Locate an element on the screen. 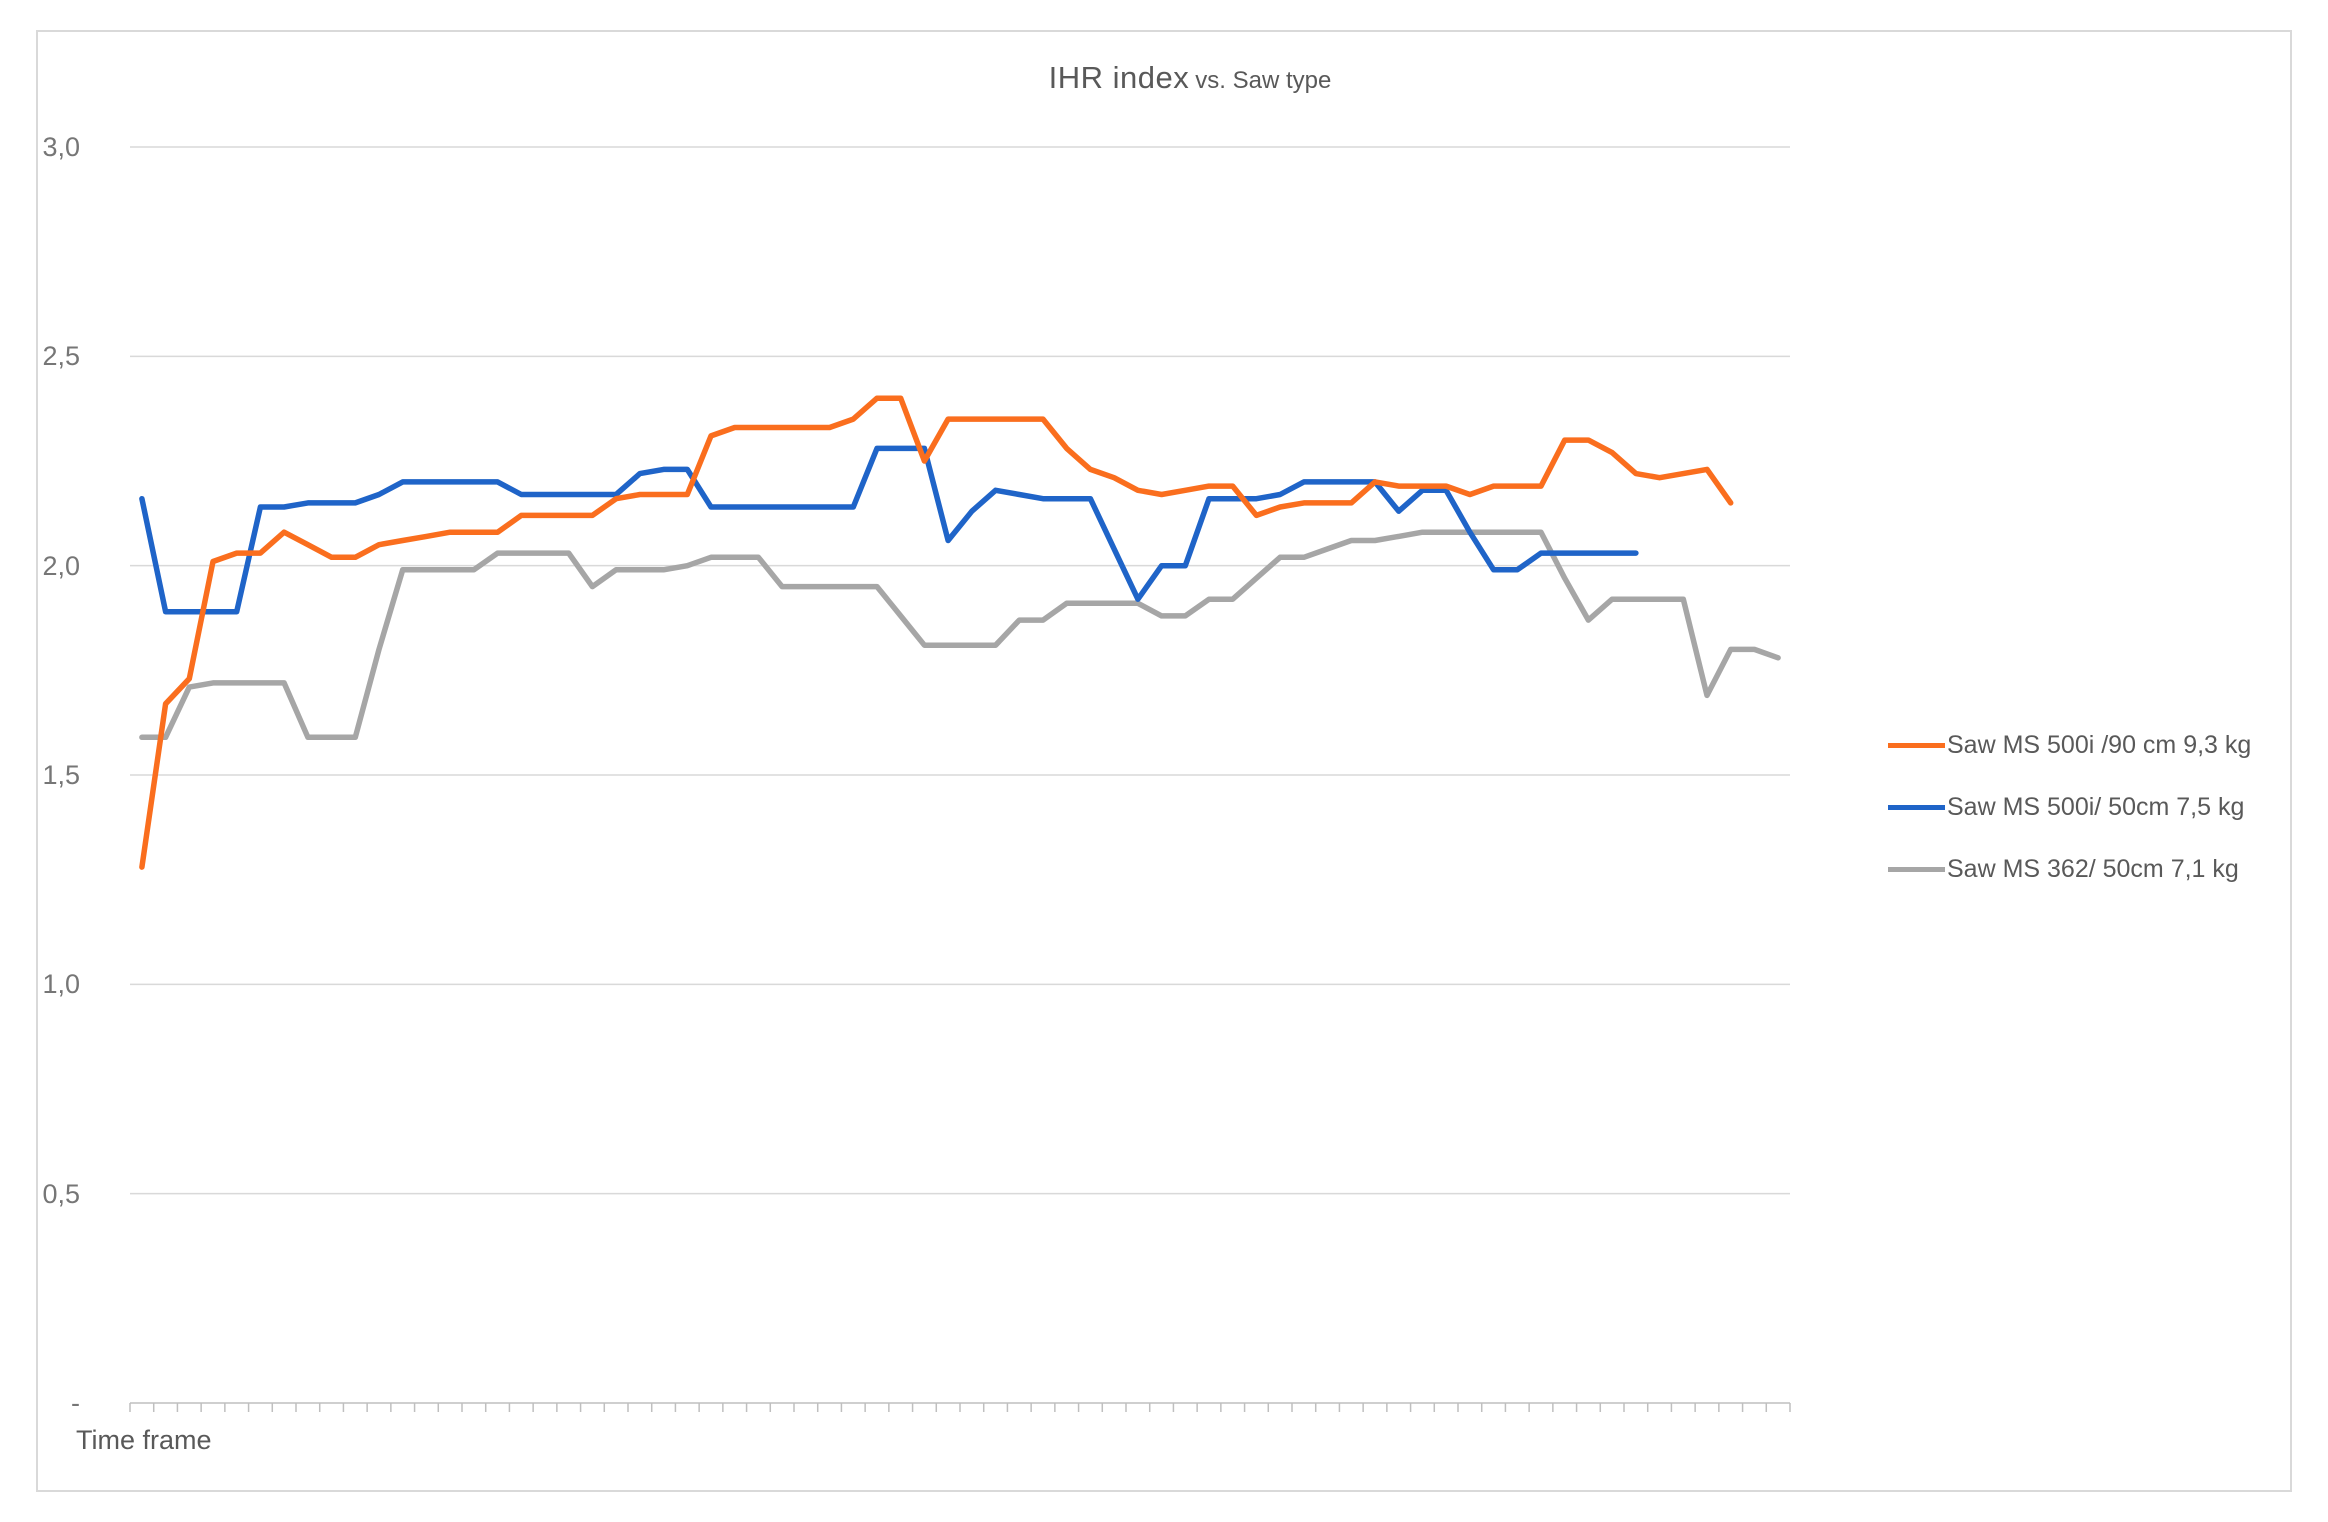  y-axis-tick-label: 0,5 is located at coordinates (61, 1193).